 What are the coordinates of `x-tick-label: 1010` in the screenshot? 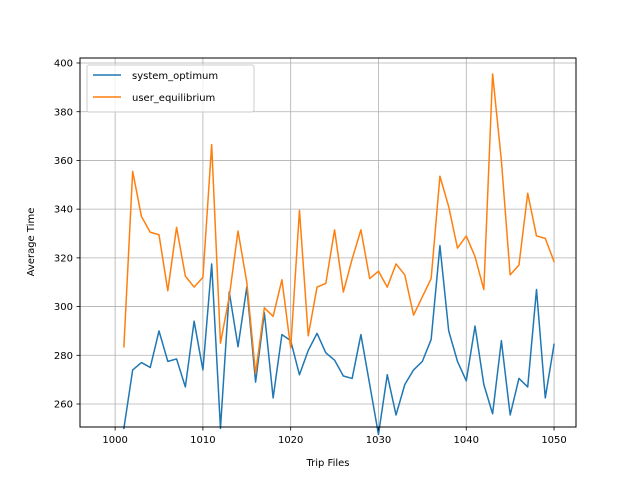 It's located at (202, 440).